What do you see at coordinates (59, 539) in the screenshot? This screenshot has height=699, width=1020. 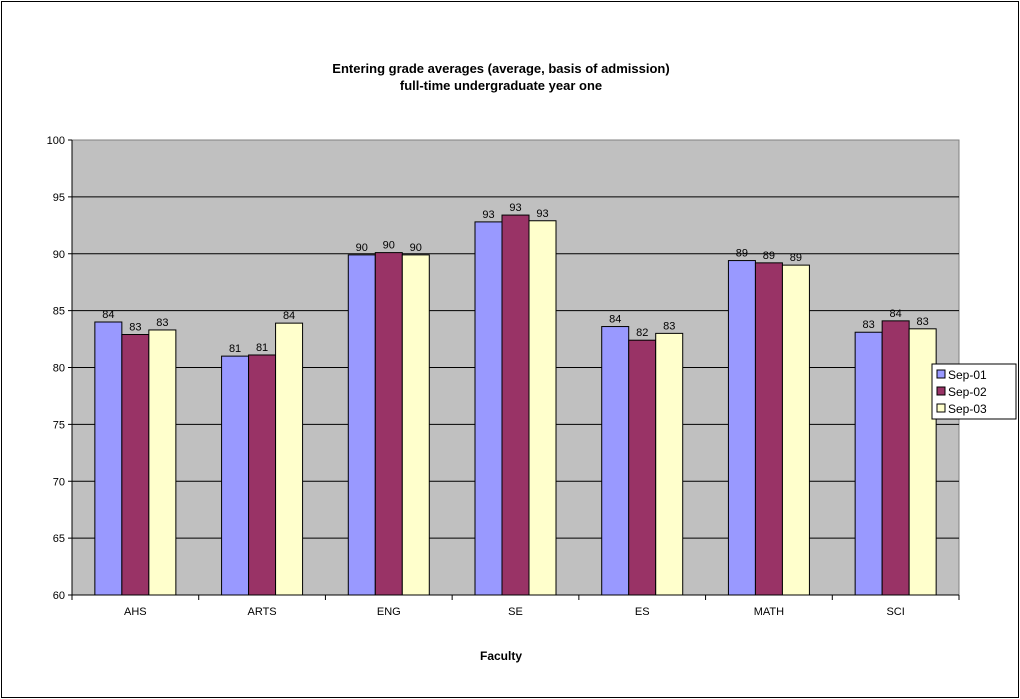 I see `y-tick-label: 65` at bounding box center [59, 539].